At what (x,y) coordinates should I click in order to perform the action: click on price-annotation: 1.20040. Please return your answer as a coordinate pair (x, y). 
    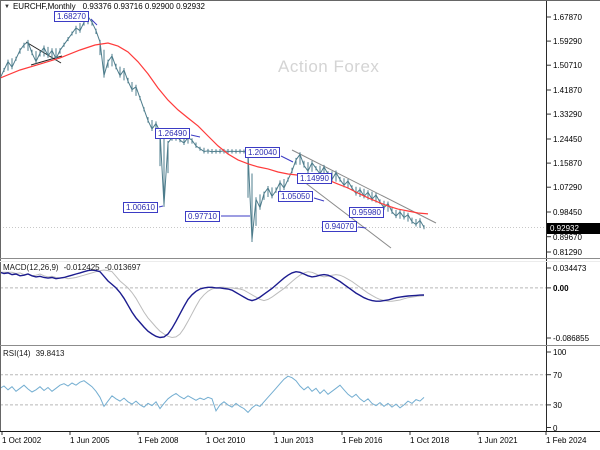
    Looking at the image, I should click on (262, 152).